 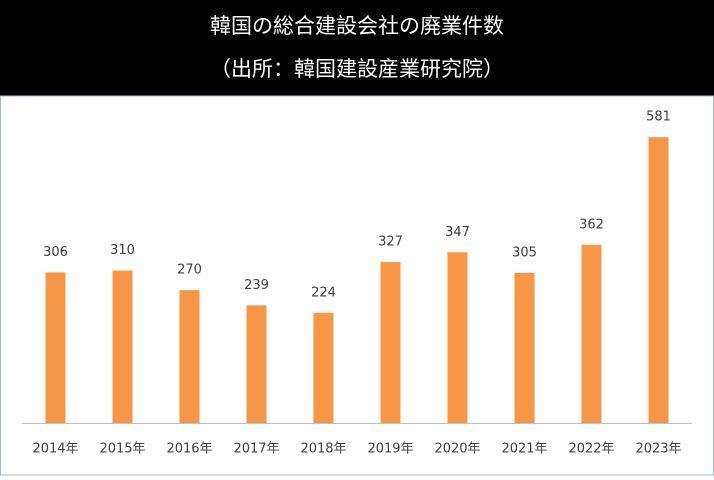 I want to click on x-tick-label: 2021年, so click(x=524, y=449).